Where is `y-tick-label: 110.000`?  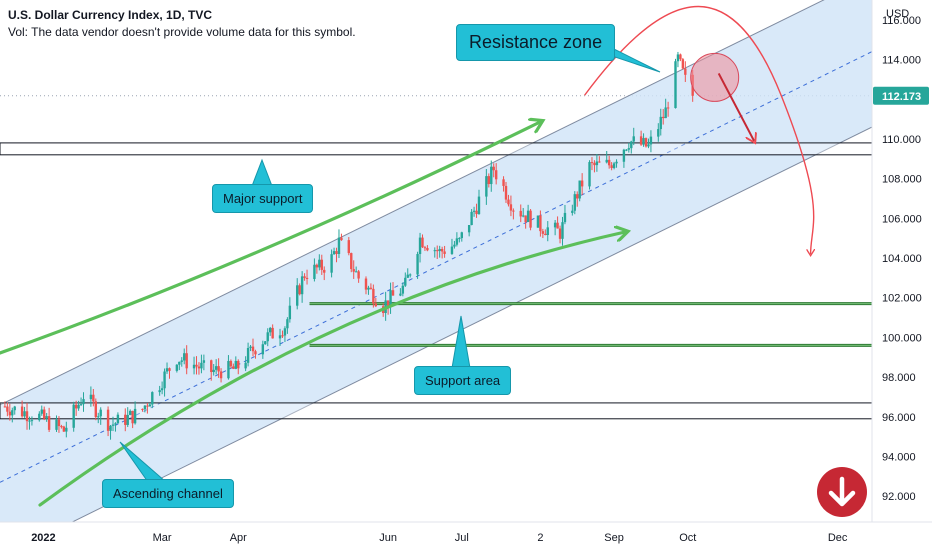
y-tick-label: 110.000 is located at coordinates (901, 140).